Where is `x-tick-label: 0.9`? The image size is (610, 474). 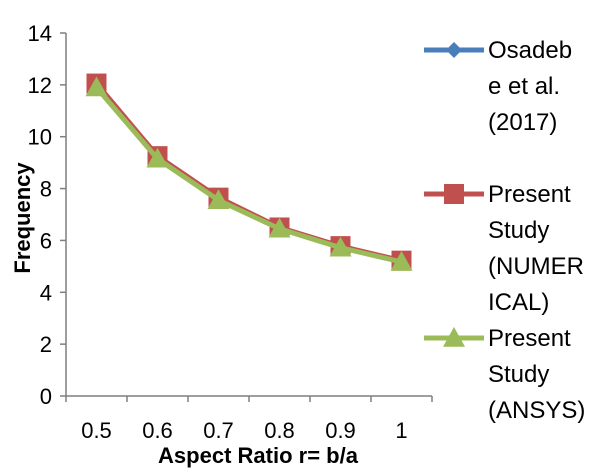 x-tick-label: 0.9 is located at coordinates (340, 430).